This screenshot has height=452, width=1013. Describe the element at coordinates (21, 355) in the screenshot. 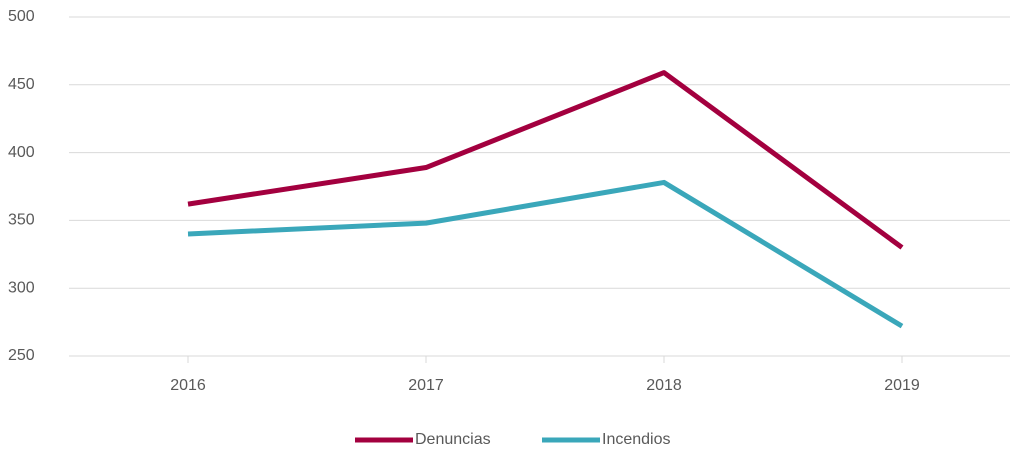

I see `y-tick-label: 250` at that location.